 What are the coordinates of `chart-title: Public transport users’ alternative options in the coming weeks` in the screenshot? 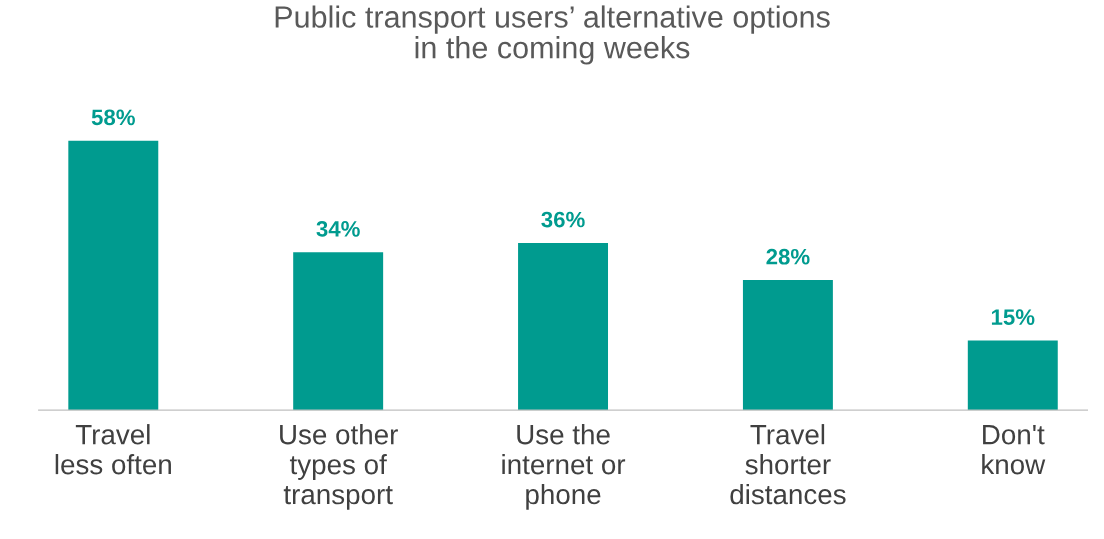 It's located at (552, 35).